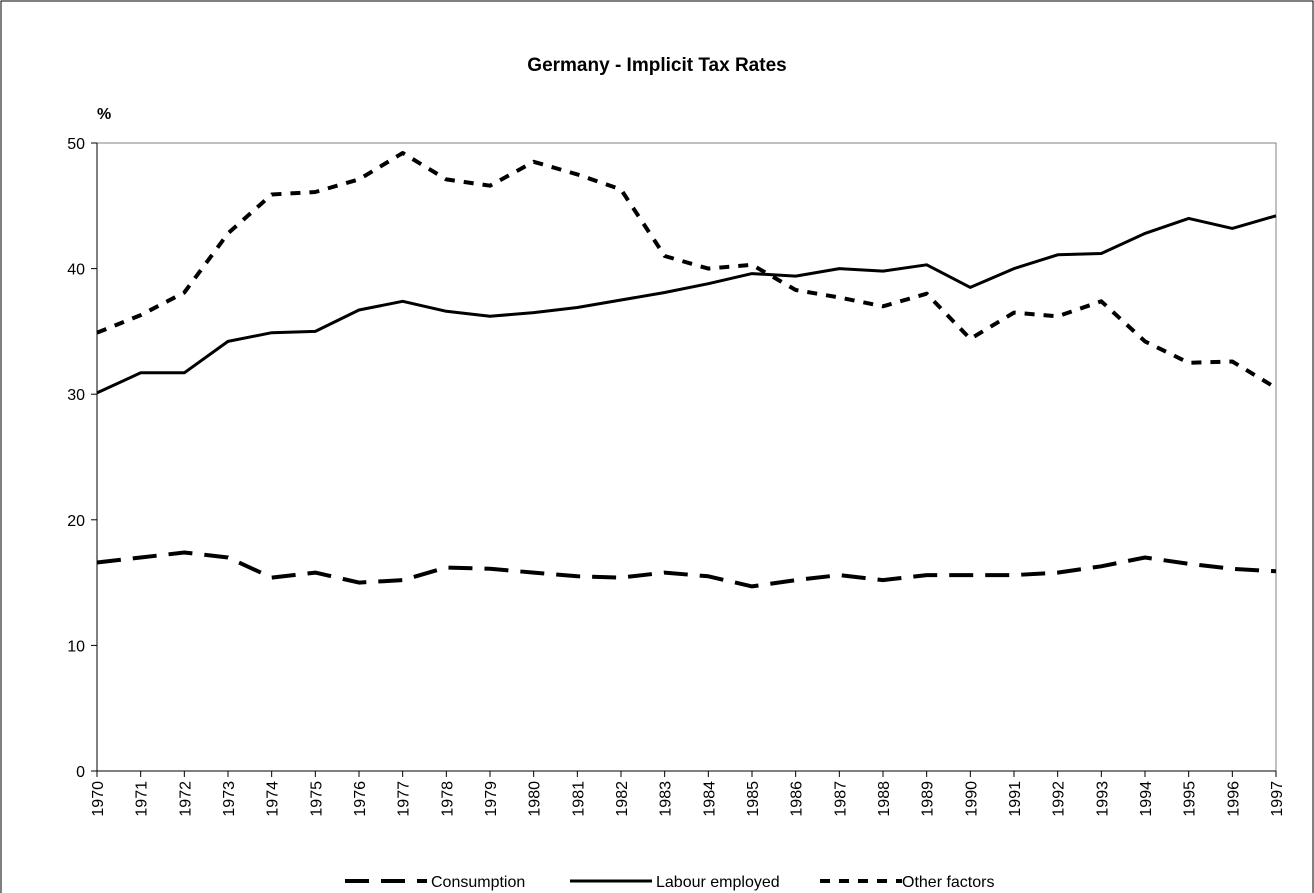 The height and width of the screenshot is (893, 1314). I want to click on x-tick-label: 1972, so click(185, 799).